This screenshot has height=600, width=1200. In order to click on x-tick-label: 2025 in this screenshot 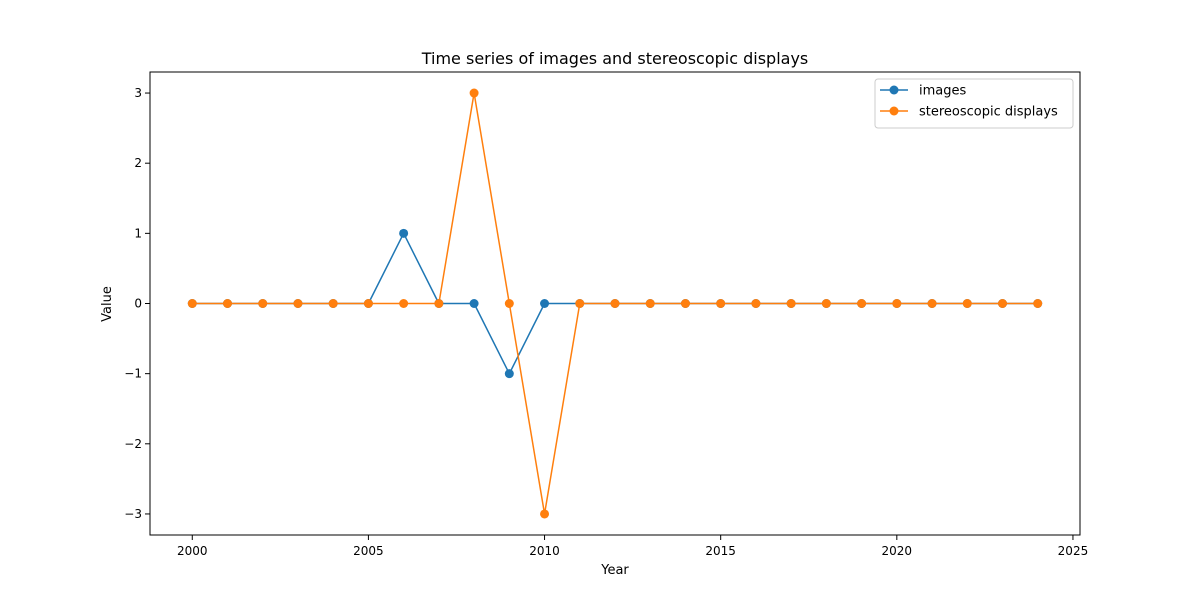, I will do `click(1073, 551)`.